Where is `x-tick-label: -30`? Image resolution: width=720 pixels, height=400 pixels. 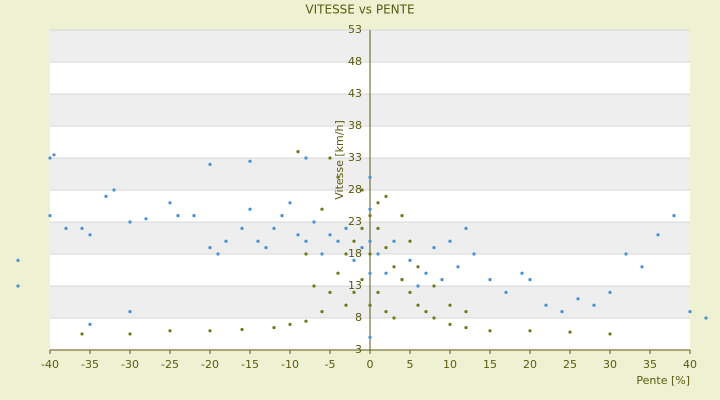 x-tick-label: -30 is located at coordinates (130, 364).